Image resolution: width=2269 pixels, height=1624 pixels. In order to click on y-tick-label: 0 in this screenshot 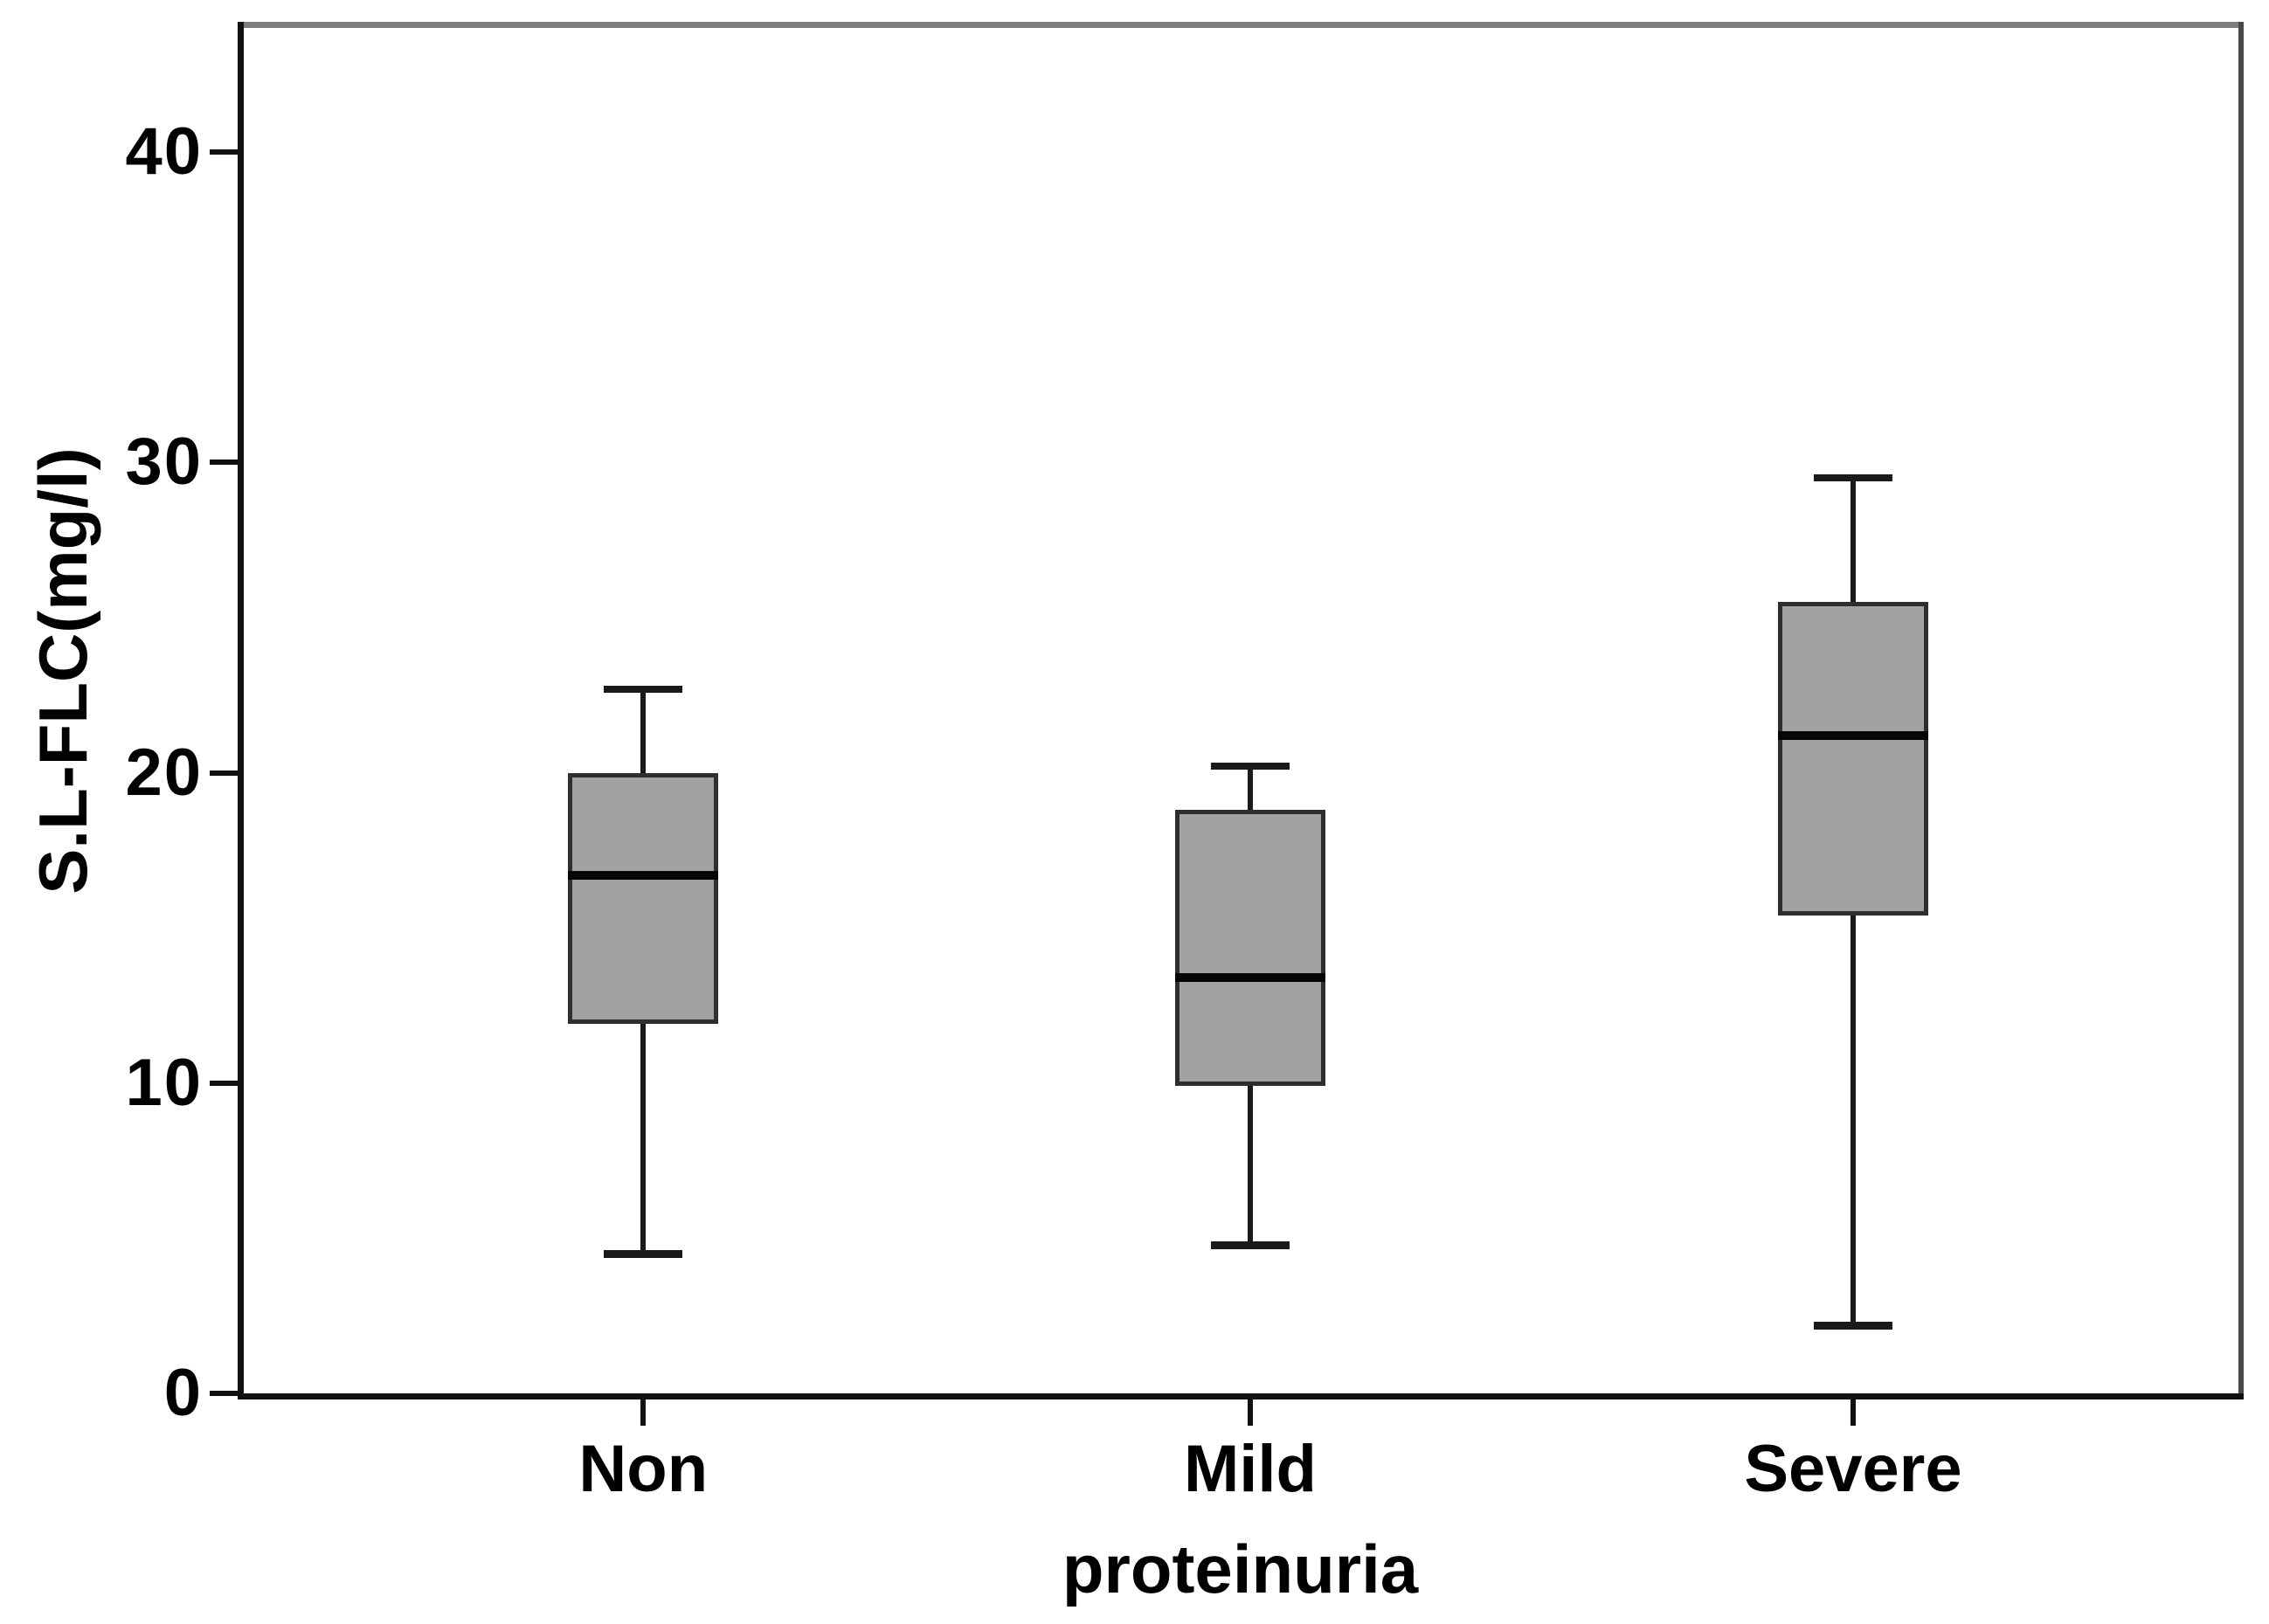, I will do `click(183, 1393)`.